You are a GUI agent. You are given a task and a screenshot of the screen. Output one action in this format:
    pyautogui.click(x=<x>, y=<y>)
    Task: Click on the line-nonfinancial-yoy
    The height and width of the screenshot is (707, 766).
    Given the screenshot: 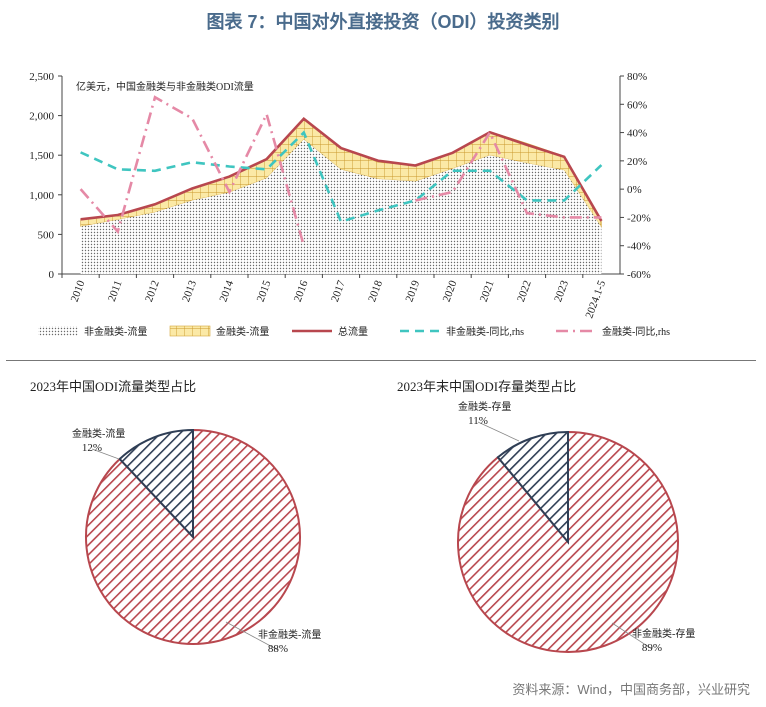 What is the action you would take?
    pyautogui.click(x=341, y=177)
    